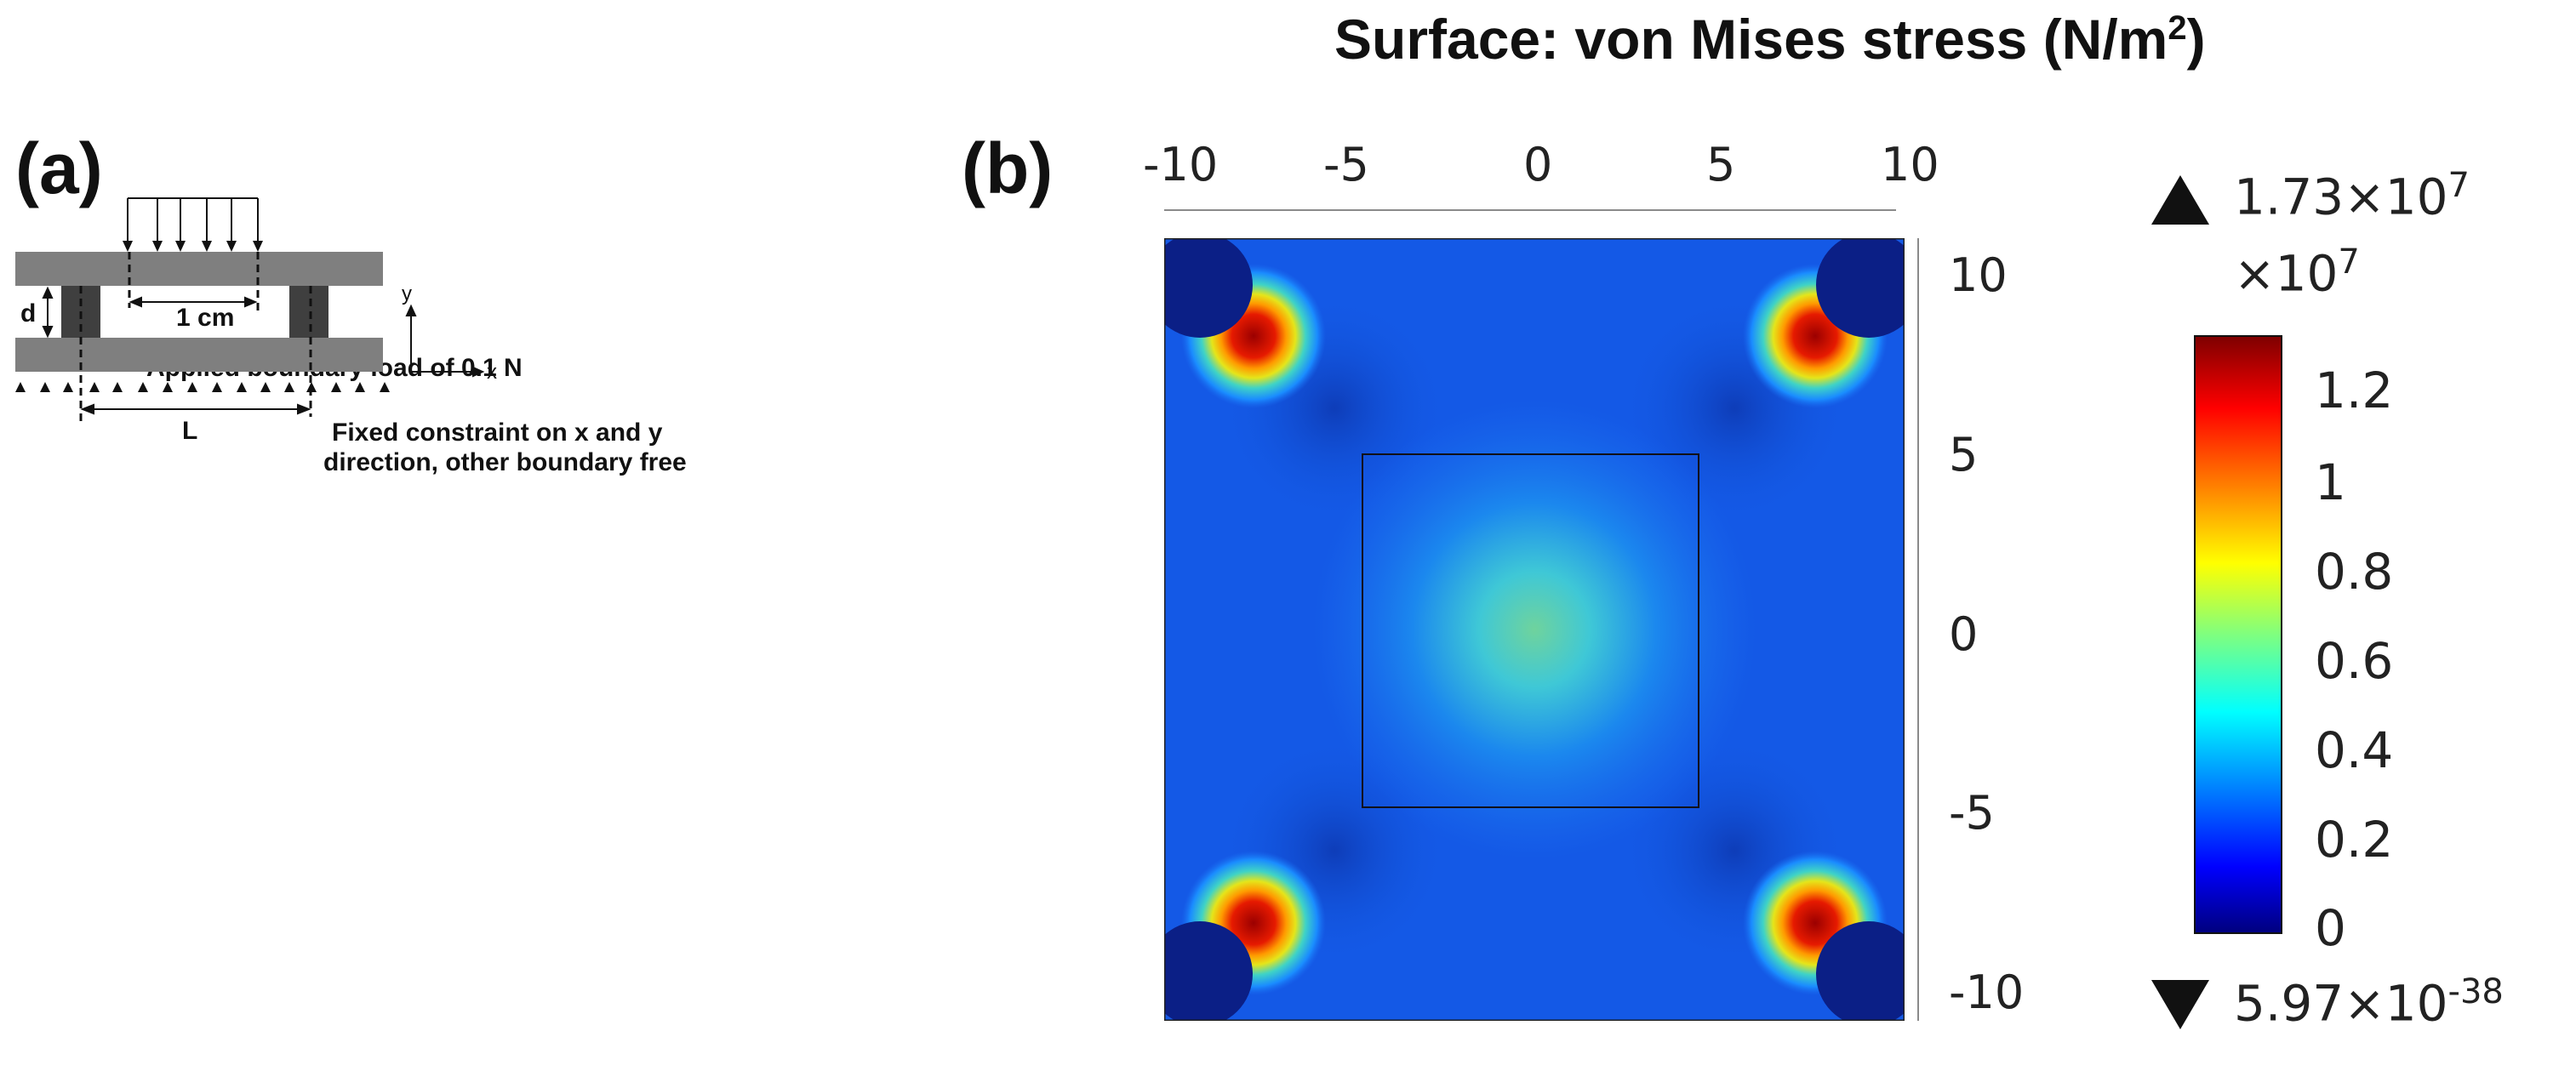  What do you see at coordinates (497, 433) in the screenshot?
I see `constraint-label-line1: Fixed constraint on x and y` at bounding box center [497, 433].